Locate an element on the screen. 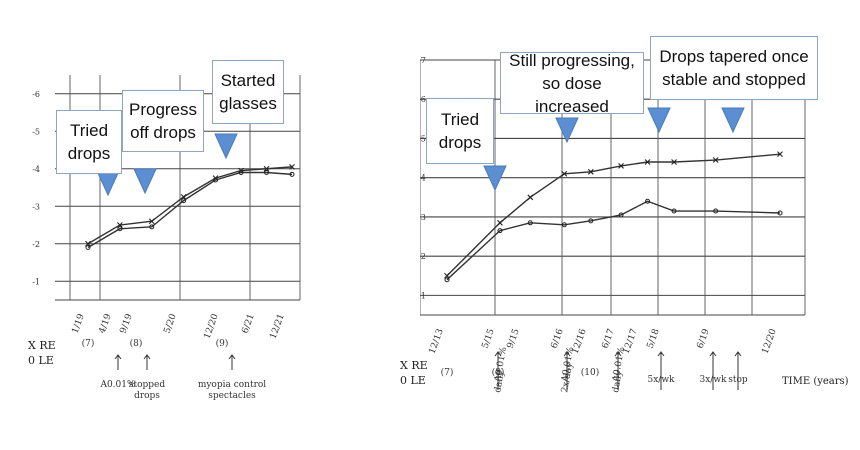 Image resolution: width=860 pixels, height=450 pixels. x-tick-label: 6/21 is located at coordinates (249, 324).